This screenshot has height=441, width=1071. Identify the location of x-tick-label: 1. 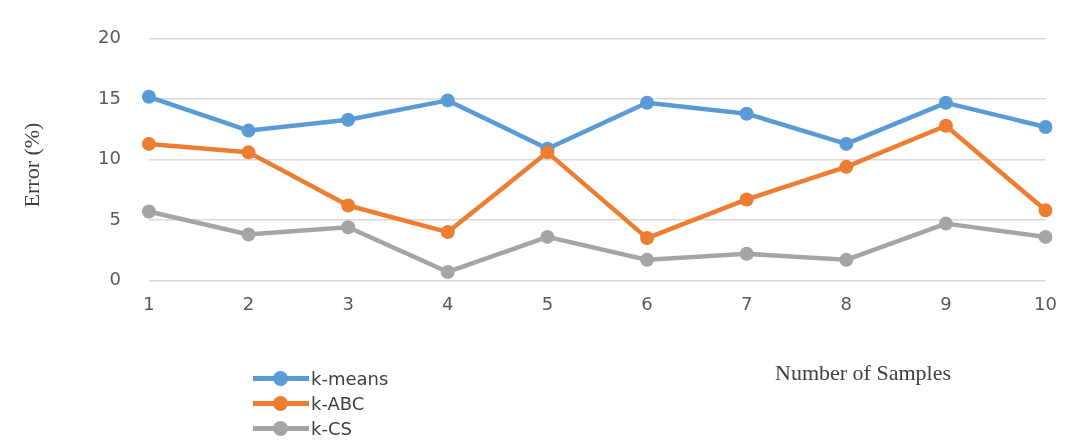
(149, 303).